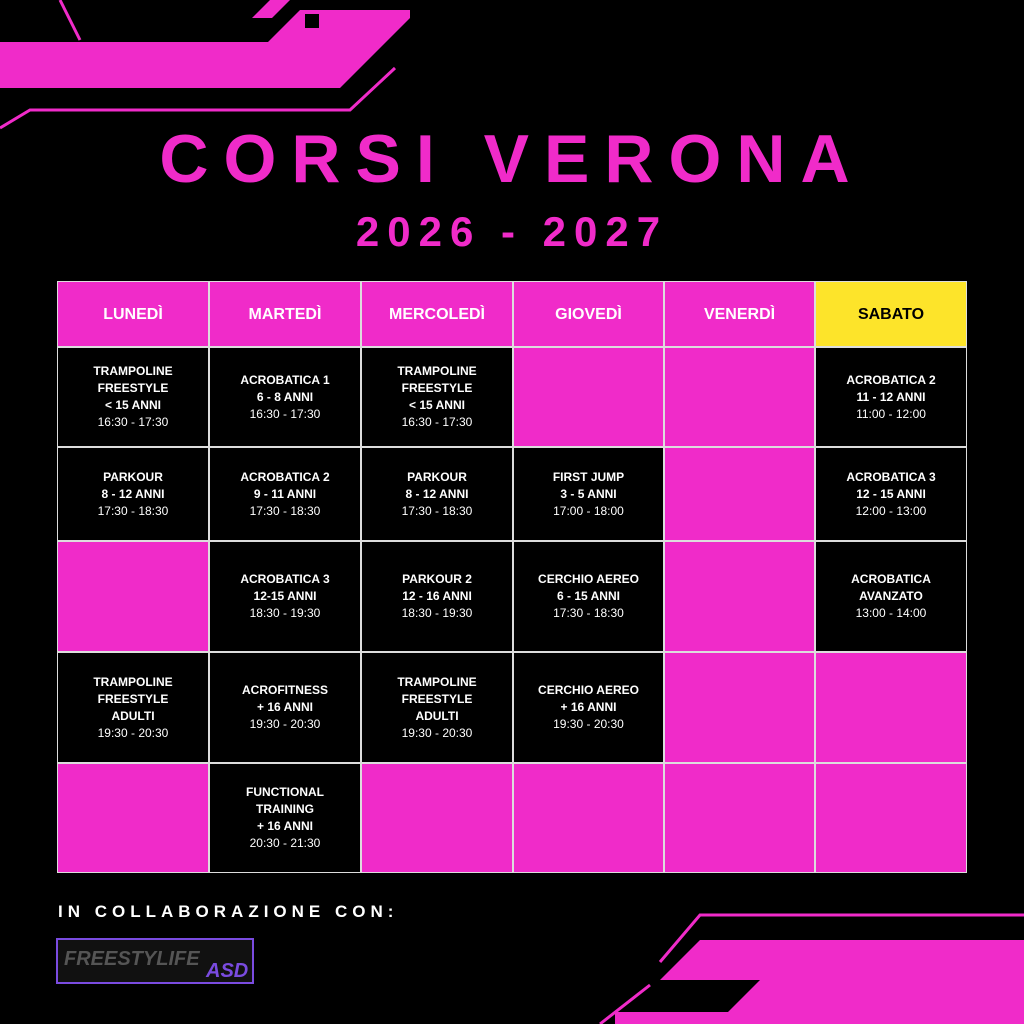  I want to click on subtitle: 2026 - 2027, so click(512, 231).